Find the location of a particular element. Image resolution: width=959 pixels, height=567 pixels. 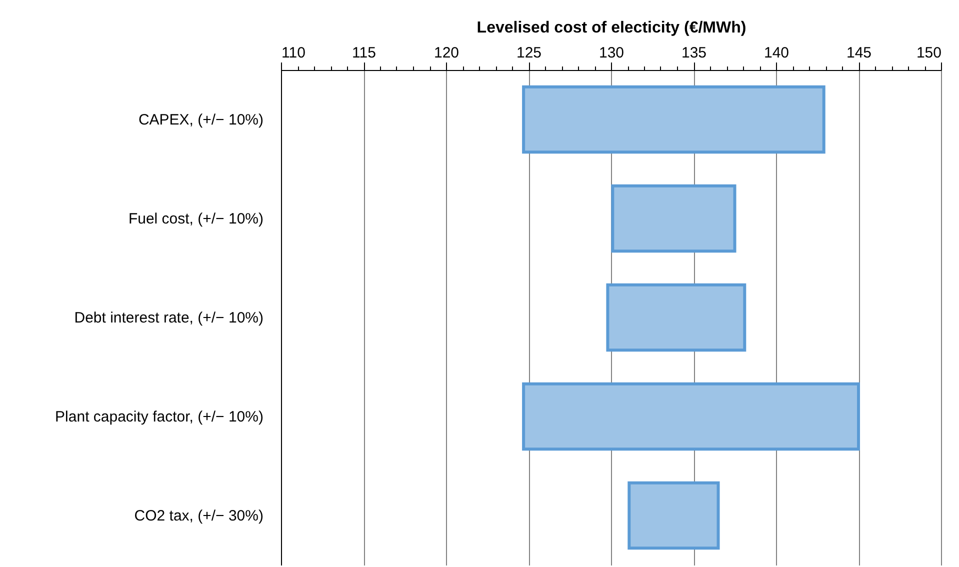

x-tick-label: 135 is located at coordinates (694, 53).